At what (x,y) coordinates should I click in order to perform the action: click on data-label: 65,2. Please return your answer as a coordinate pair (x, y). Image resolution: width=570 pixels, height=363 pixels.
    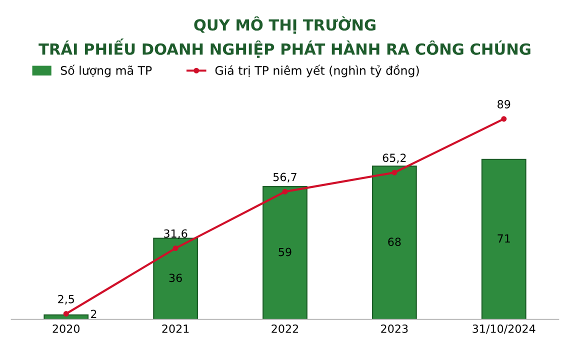
    Looking at the image, I should click on (394, 159).